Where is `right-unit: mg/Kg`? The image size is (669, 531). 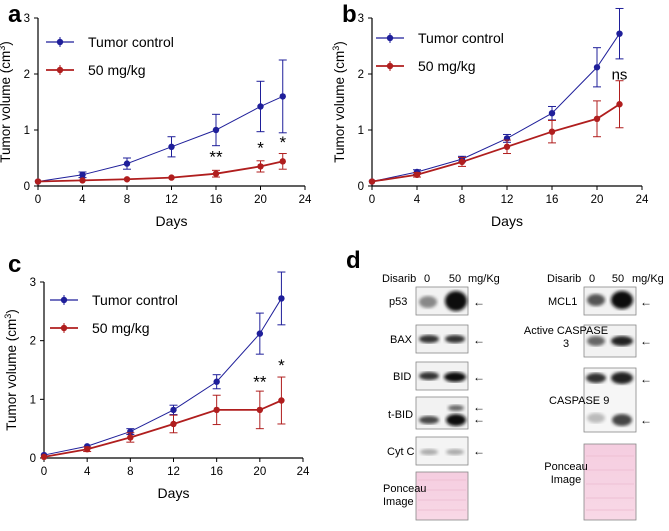
right-unit: mg/Kg is located at coordinates (648, 279).